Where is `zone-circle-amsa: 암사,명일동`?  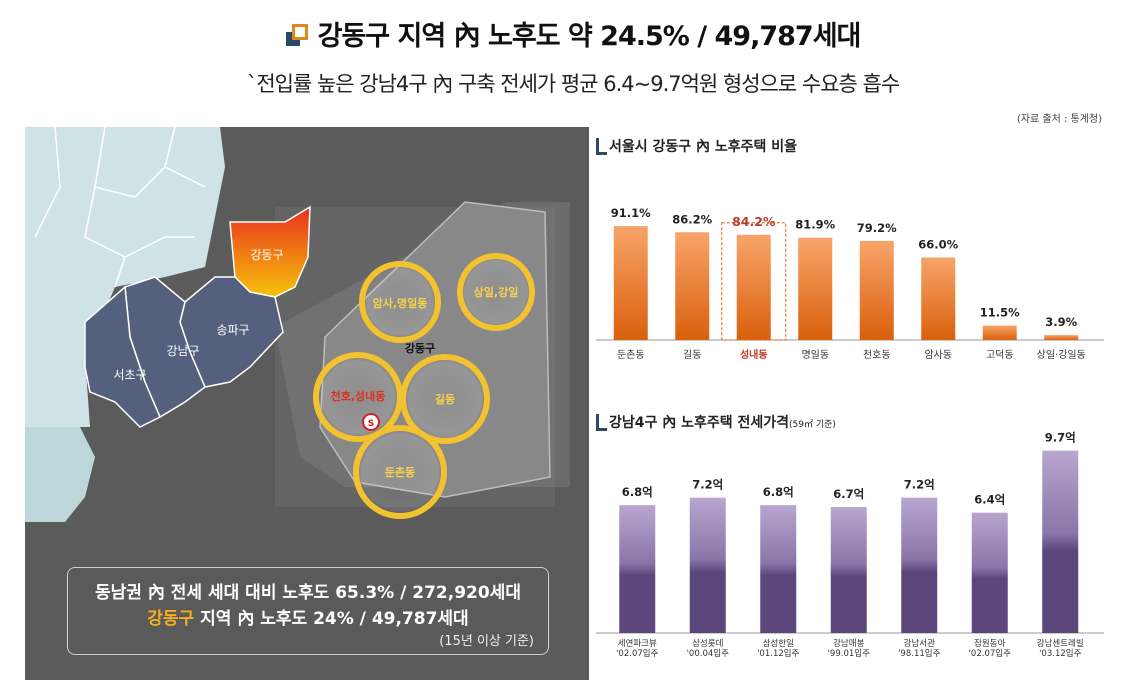 zone-circle-amsa: 암사,명일동 is located at coordinates (400, 302).